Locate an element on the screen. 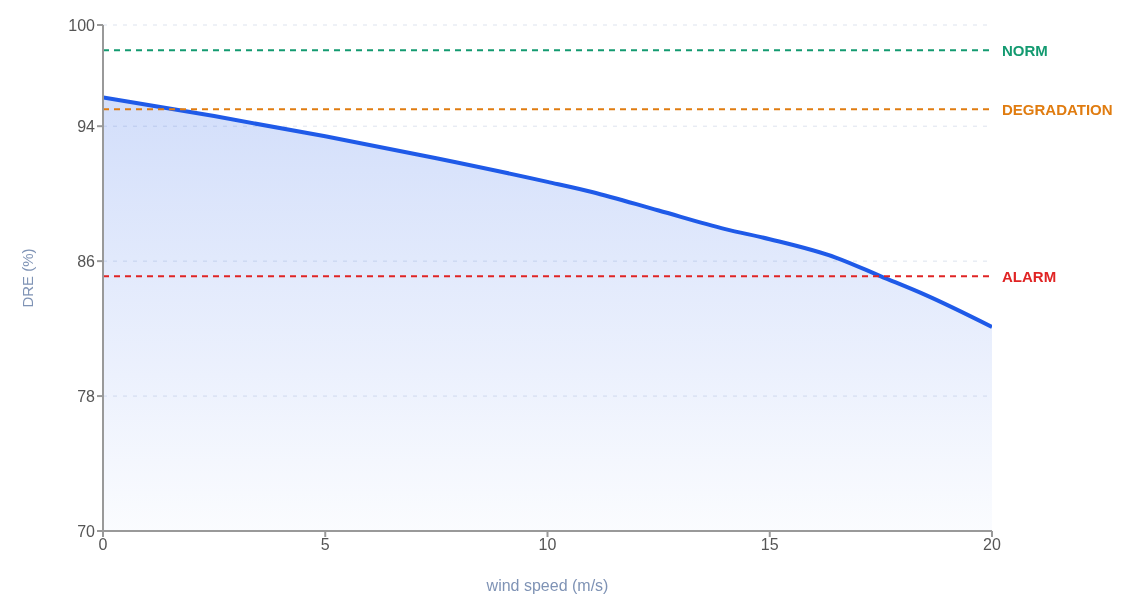 The image size is (1142, 603). ref-line-label: DEGRADATION is located at coordinates (1057, 109).